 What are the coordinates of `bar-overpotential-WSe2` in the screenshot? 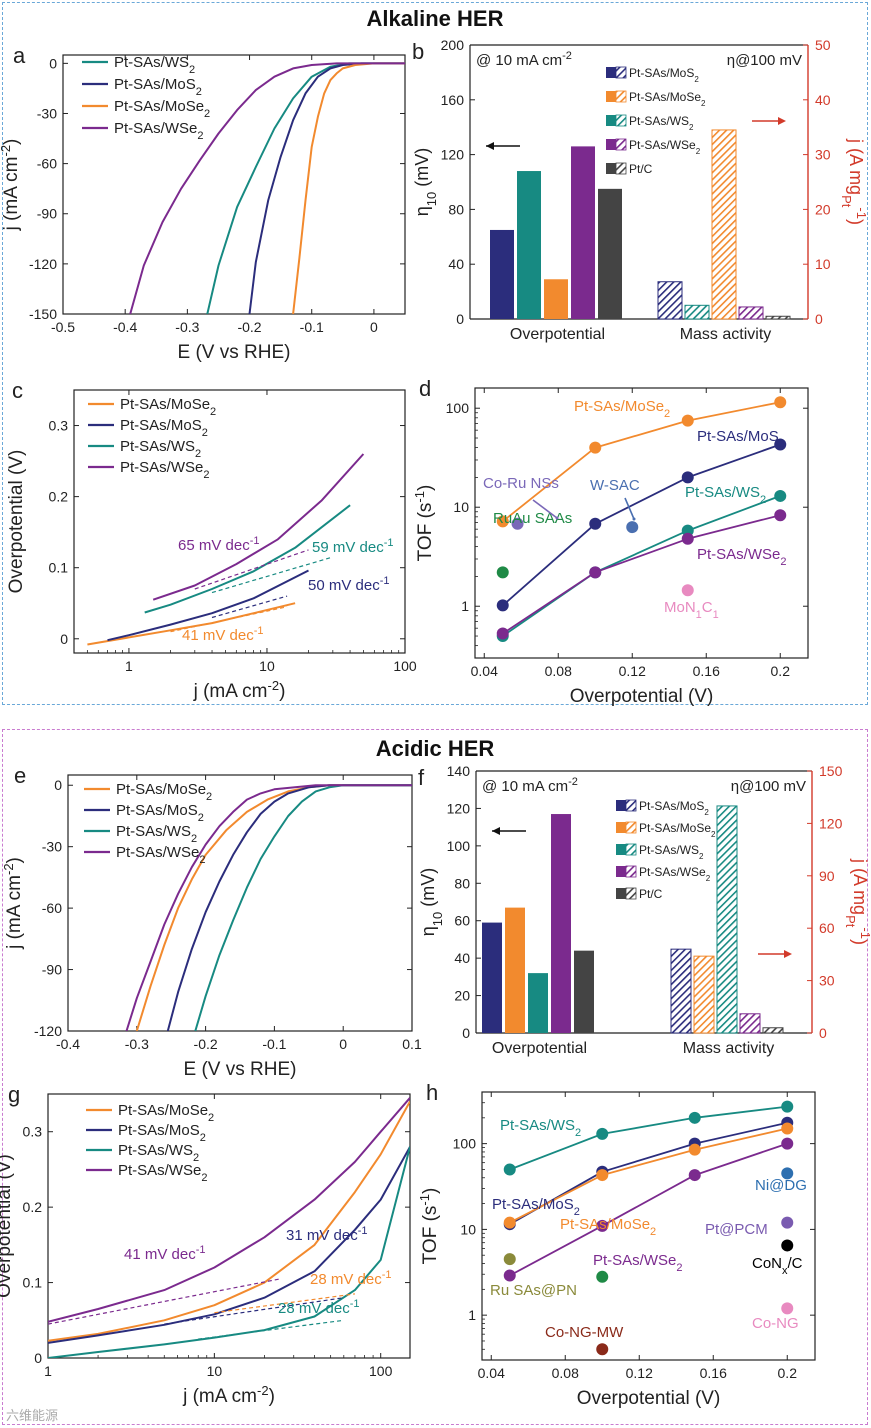 It's located at (583, 232).